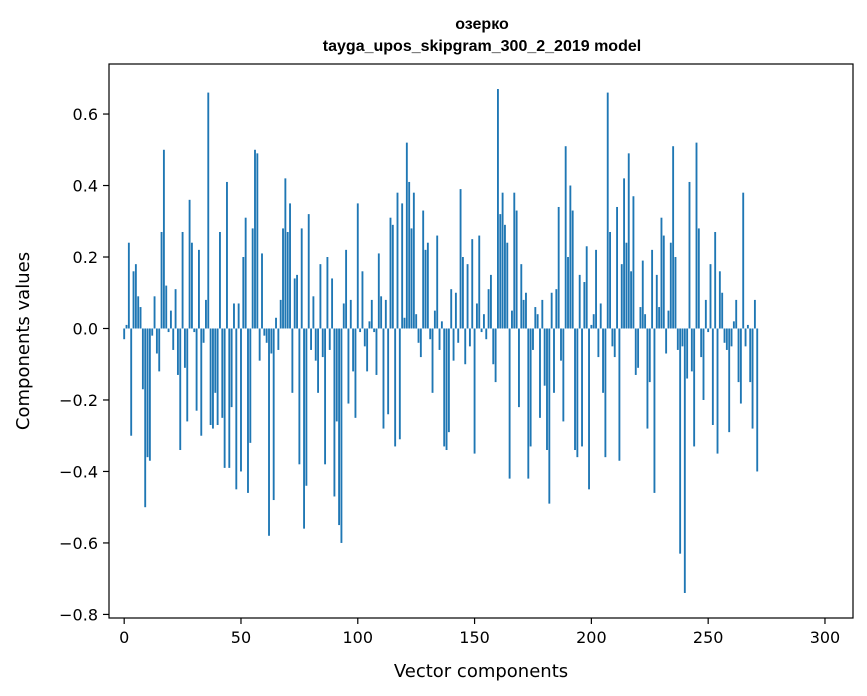  What do you see at coordinates (78, 543) in the screenshot?
I see `y-tick-label: −0.6` at bounding box center [78, 543].